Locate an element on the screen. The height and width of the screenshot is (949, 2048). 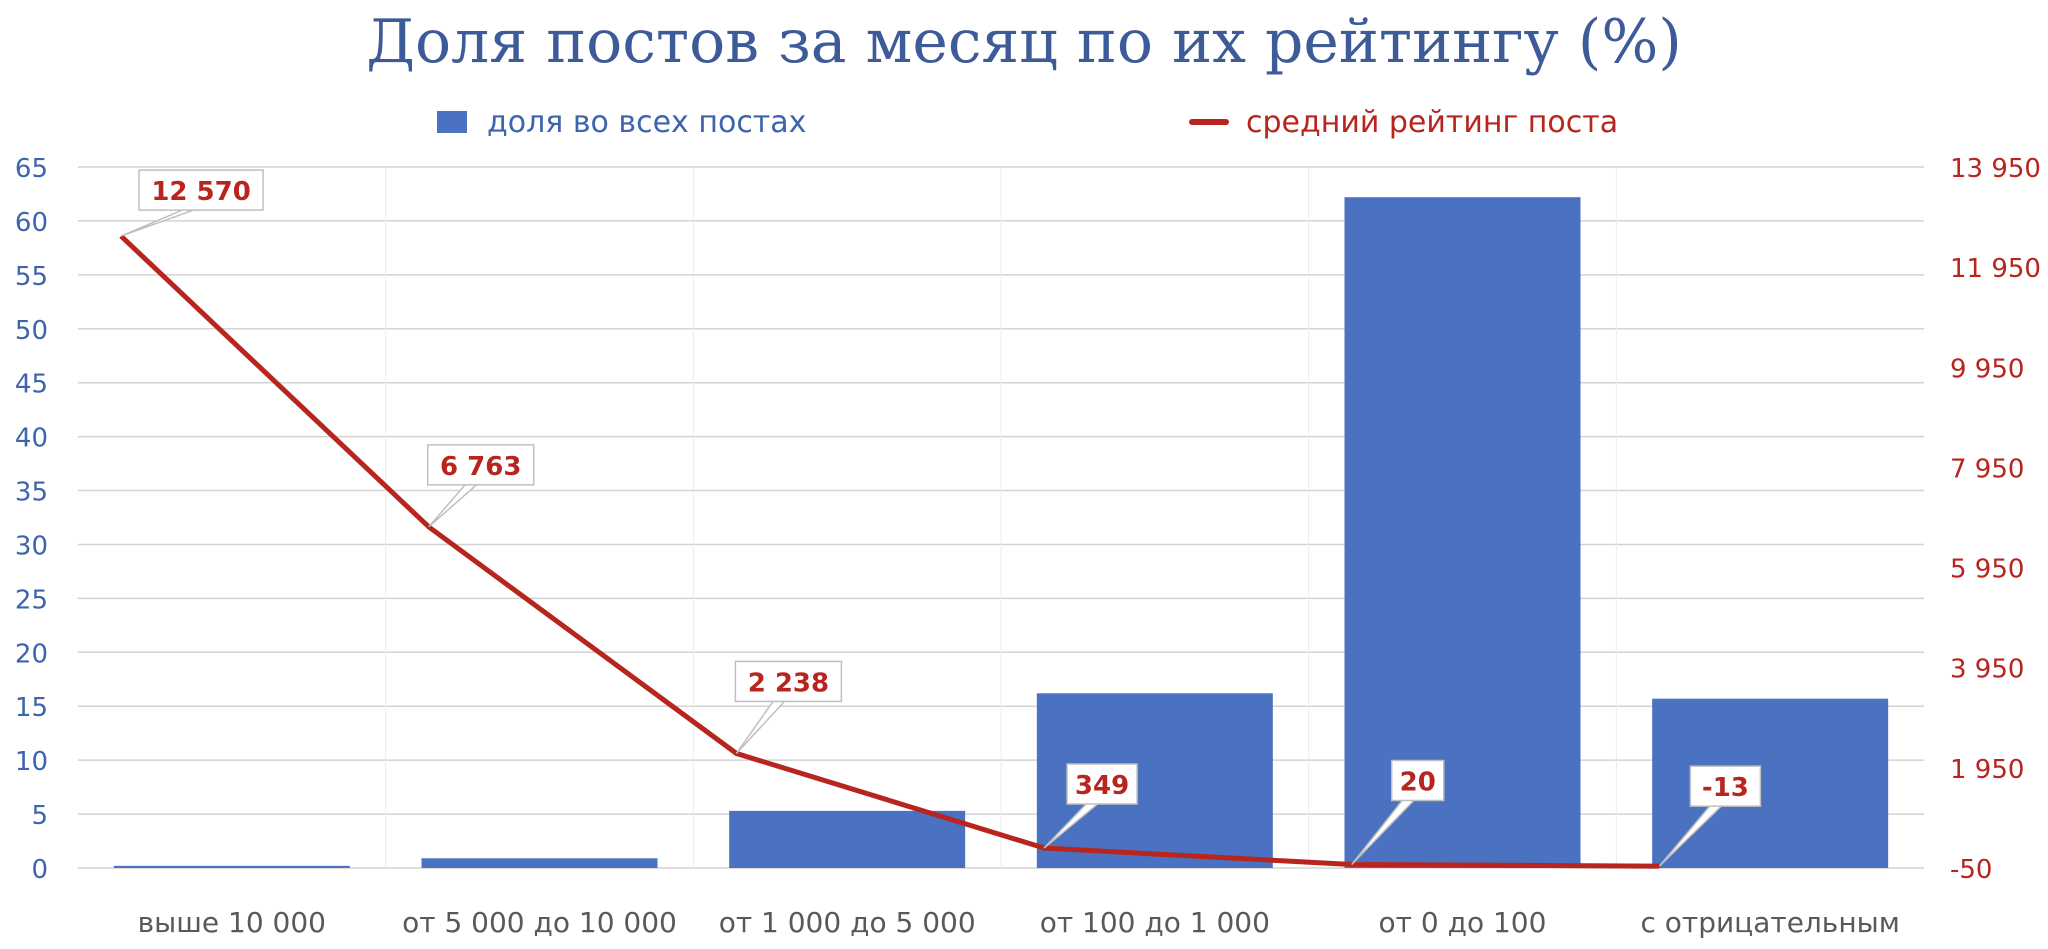
data-label-callout: 20 is located at coordinates (1398, 812).